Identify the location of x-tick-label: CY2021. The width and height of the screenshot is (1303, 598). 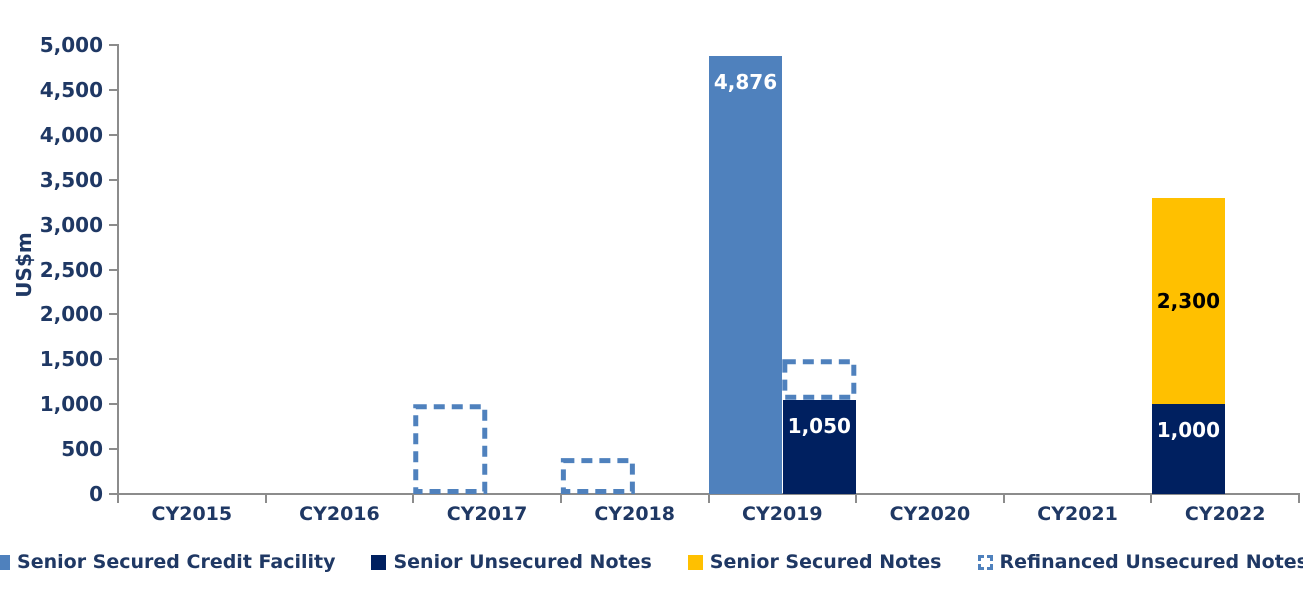
(1077, 514).